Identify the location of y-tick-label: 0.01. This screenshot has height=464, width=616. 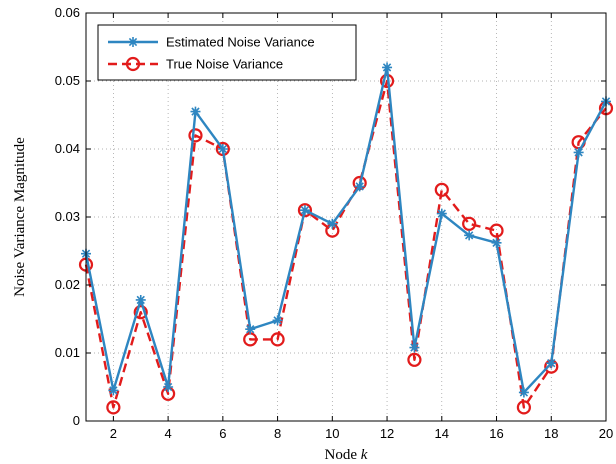
(67, 352).